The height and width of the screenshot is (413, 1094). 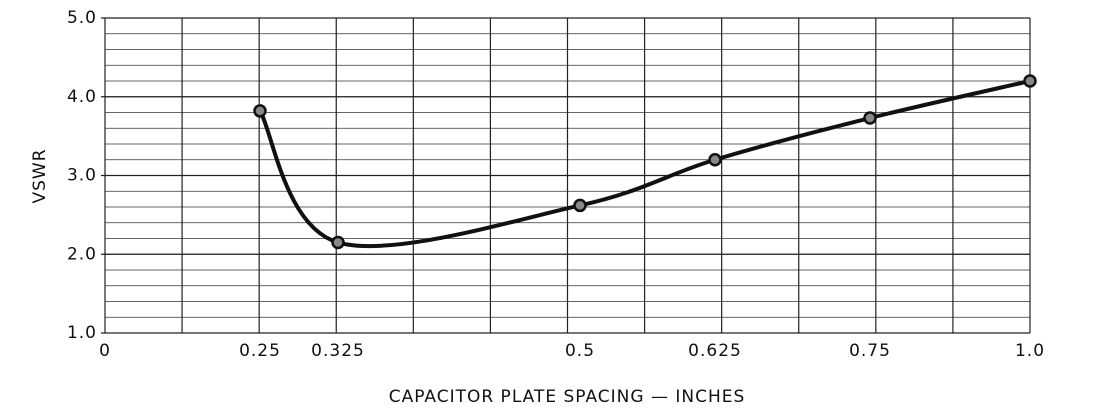 I want to click on x-tick-label: 0.5, so click(x=580, y=351).